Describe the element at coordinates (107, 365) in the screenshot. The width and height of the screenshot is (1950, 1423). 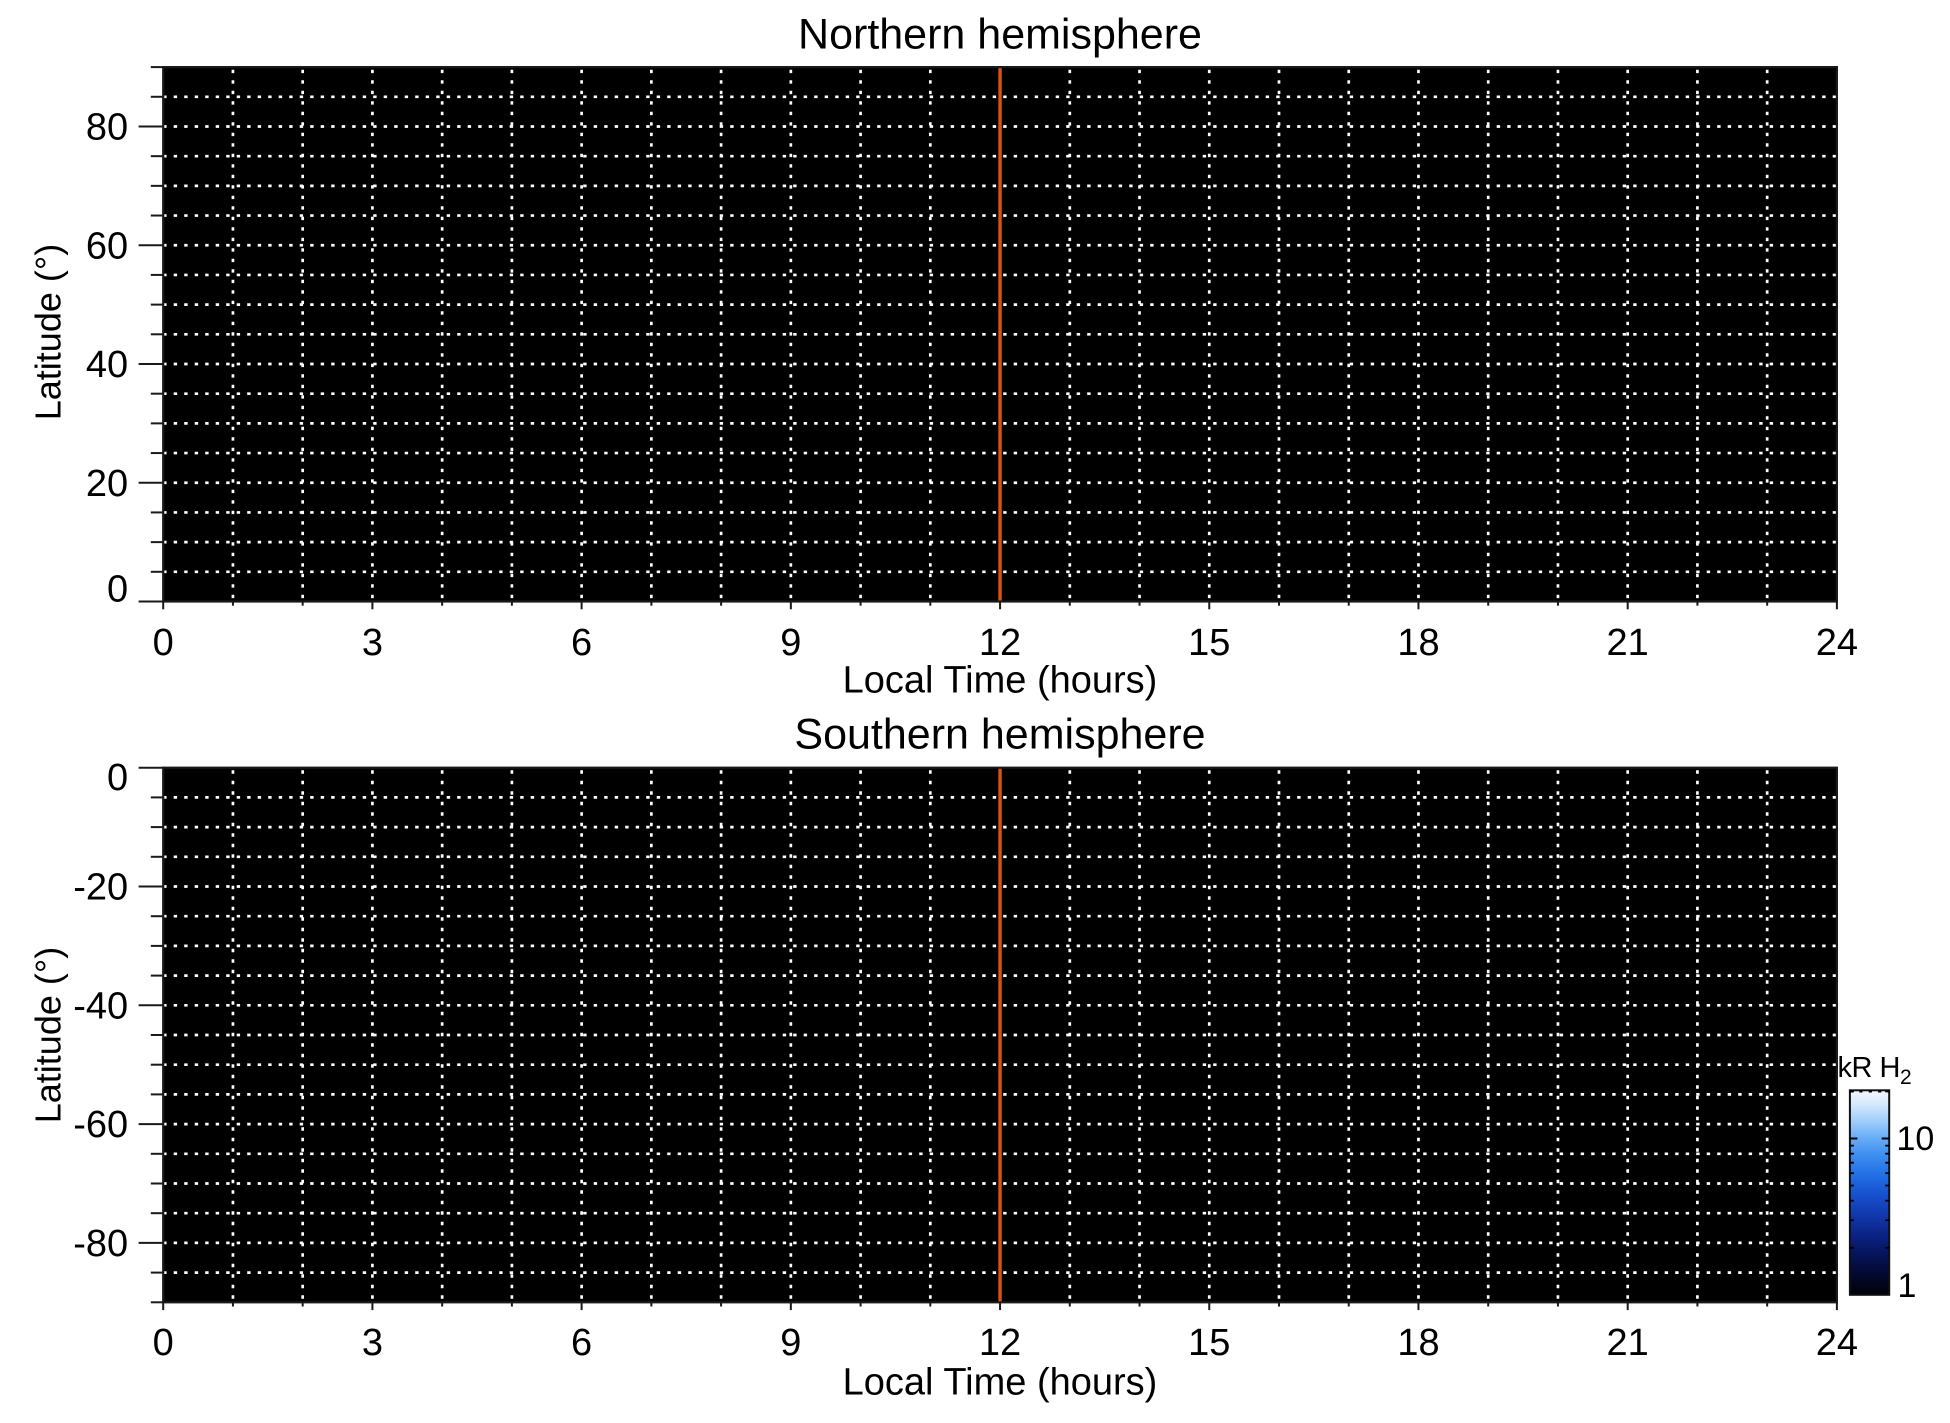
I see `svg-text: 40` at that location.